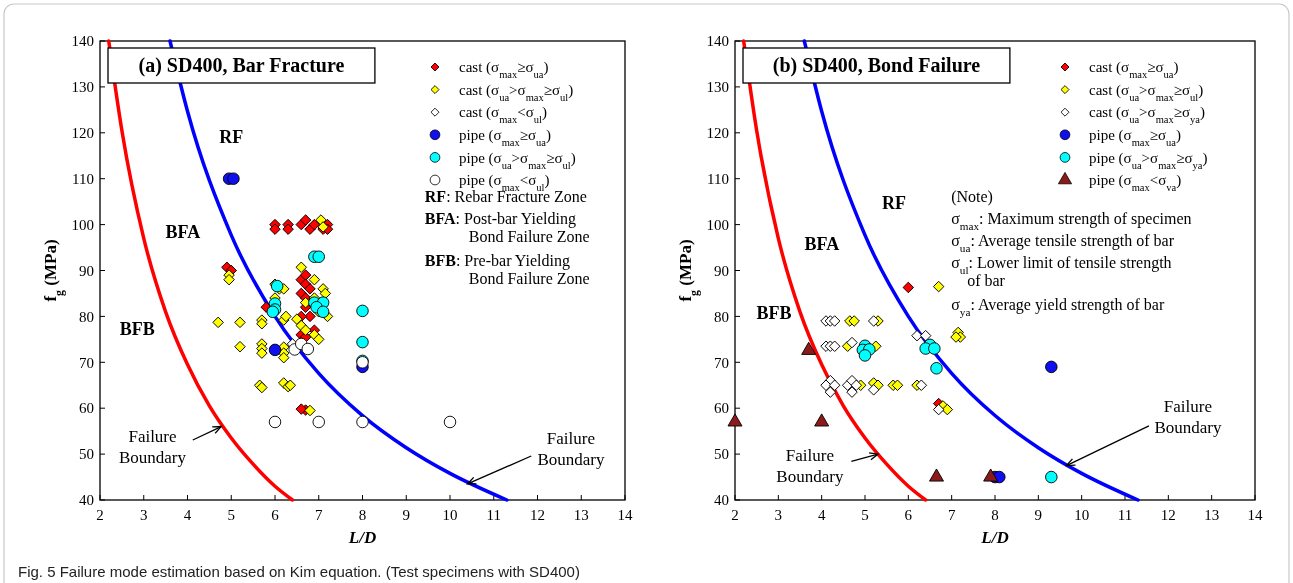 The image size is (1293, 583). Describe the element at coordinates (1147, 114) in the screenshot. I see `legend-label: cast (σ$_{ua}$>σ$_{max}$≥σ$_{ya}$)` at that location.